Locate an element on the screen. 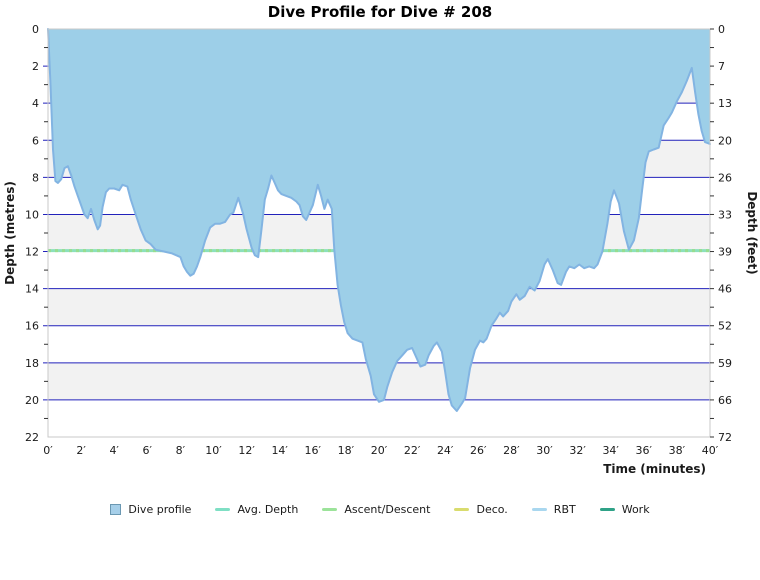  metre-tick-label: 0 is located at coordinates (35, 29).